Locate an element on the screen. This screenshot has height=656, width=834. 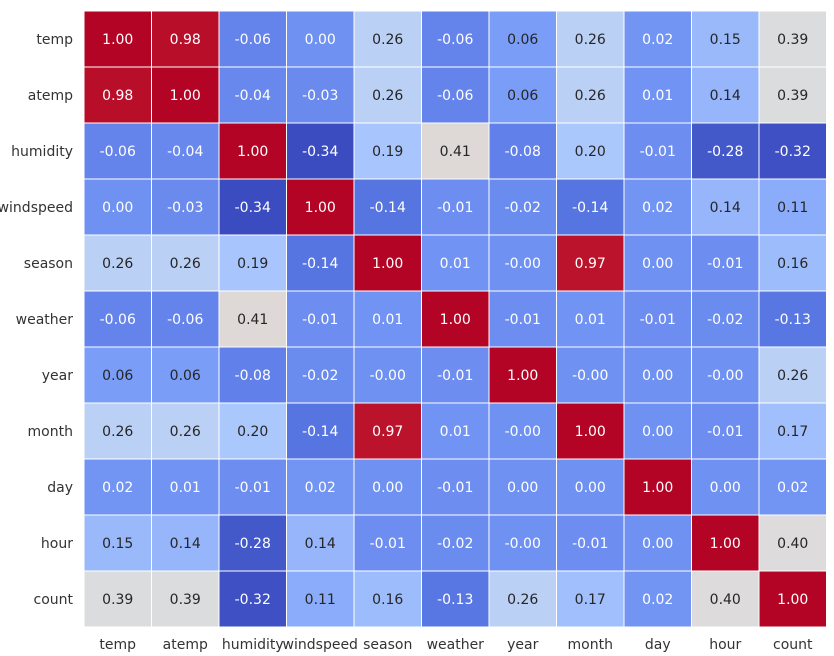
heatmap-cell-windspeed-year is located at coordinates (522, 207).